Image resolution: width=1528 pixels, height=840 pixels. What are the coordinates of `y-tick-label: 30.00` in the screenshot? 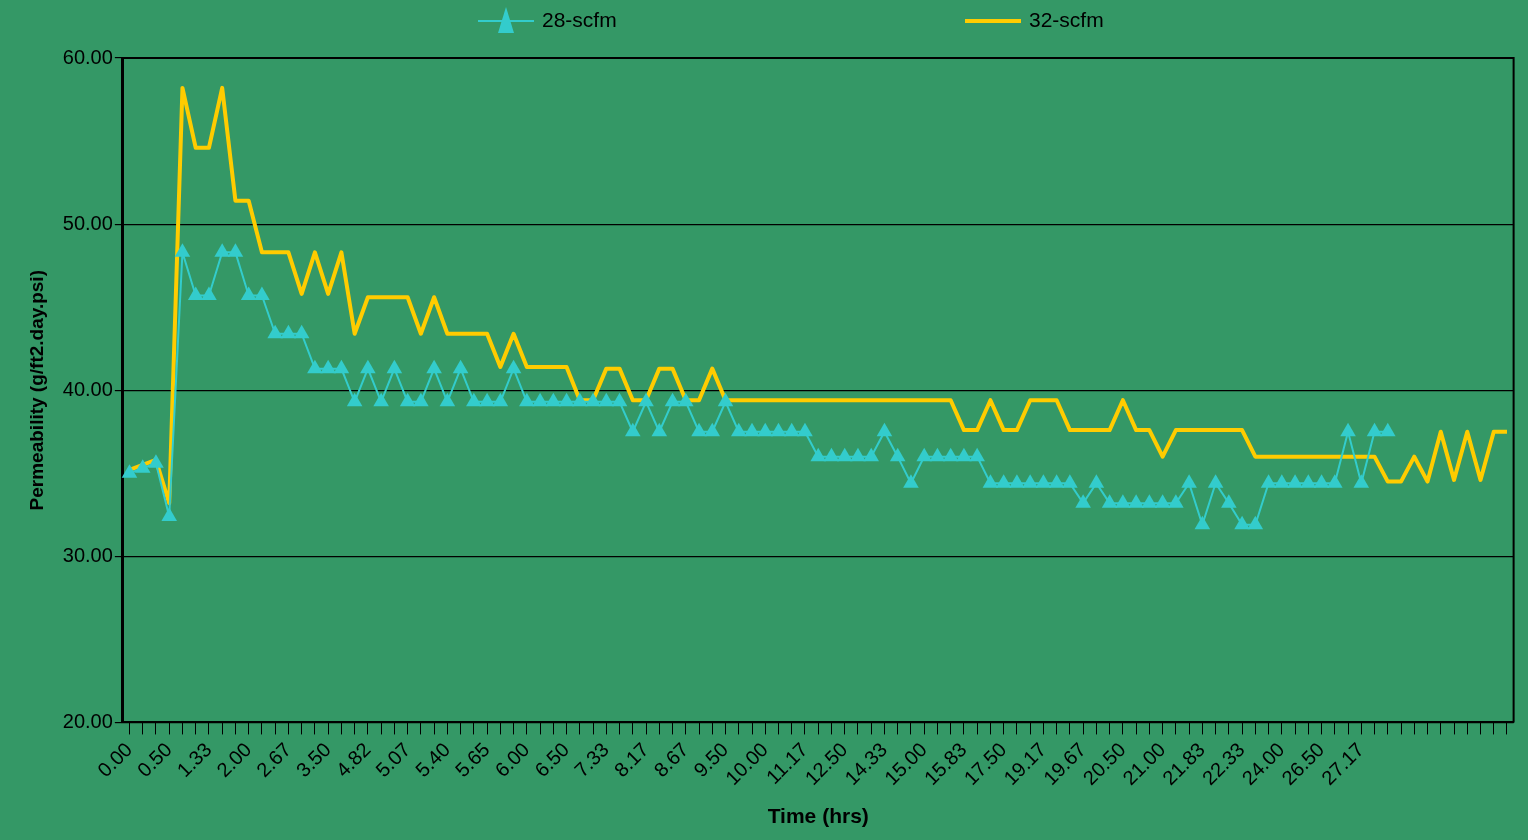 It's located at (87, 554).